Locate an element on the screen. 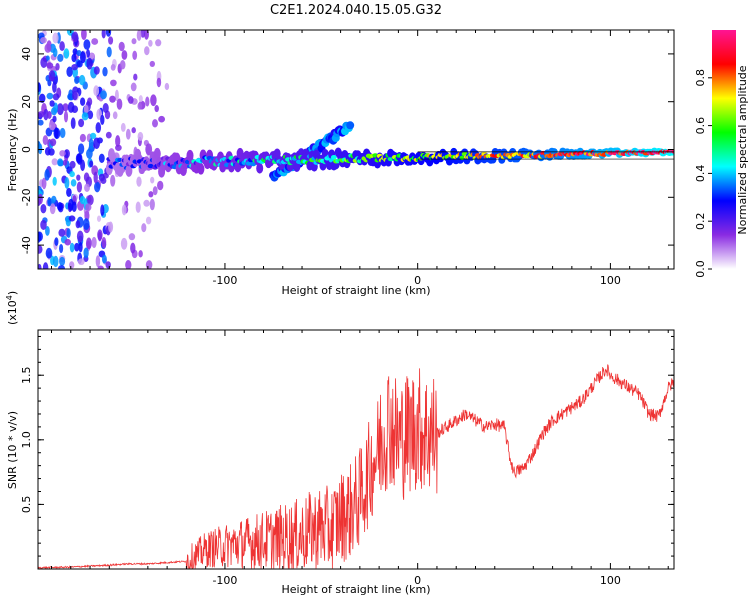  spectrogram-x-axis-title: Height of straight line (km) is located at coordinates (355, 290).